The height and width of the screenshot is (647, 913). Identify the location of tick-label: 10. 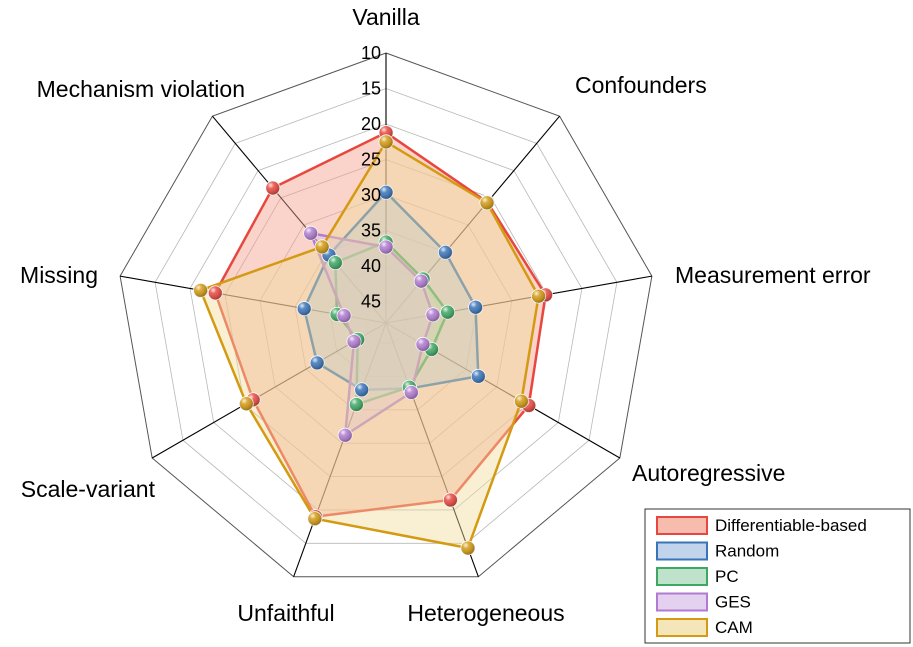
(371, 53).